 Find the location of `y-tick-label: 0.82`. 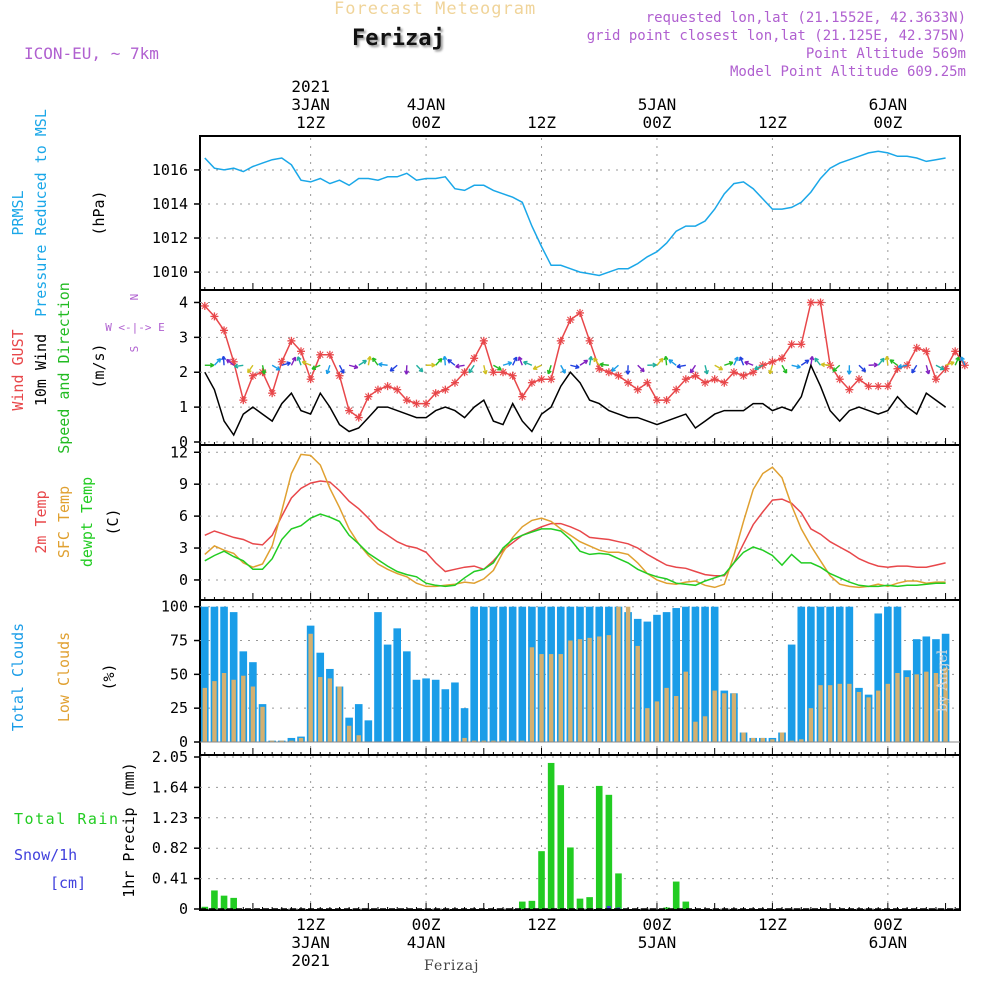

y-tick-label: 0.82 is located at coordinates (170, 848).